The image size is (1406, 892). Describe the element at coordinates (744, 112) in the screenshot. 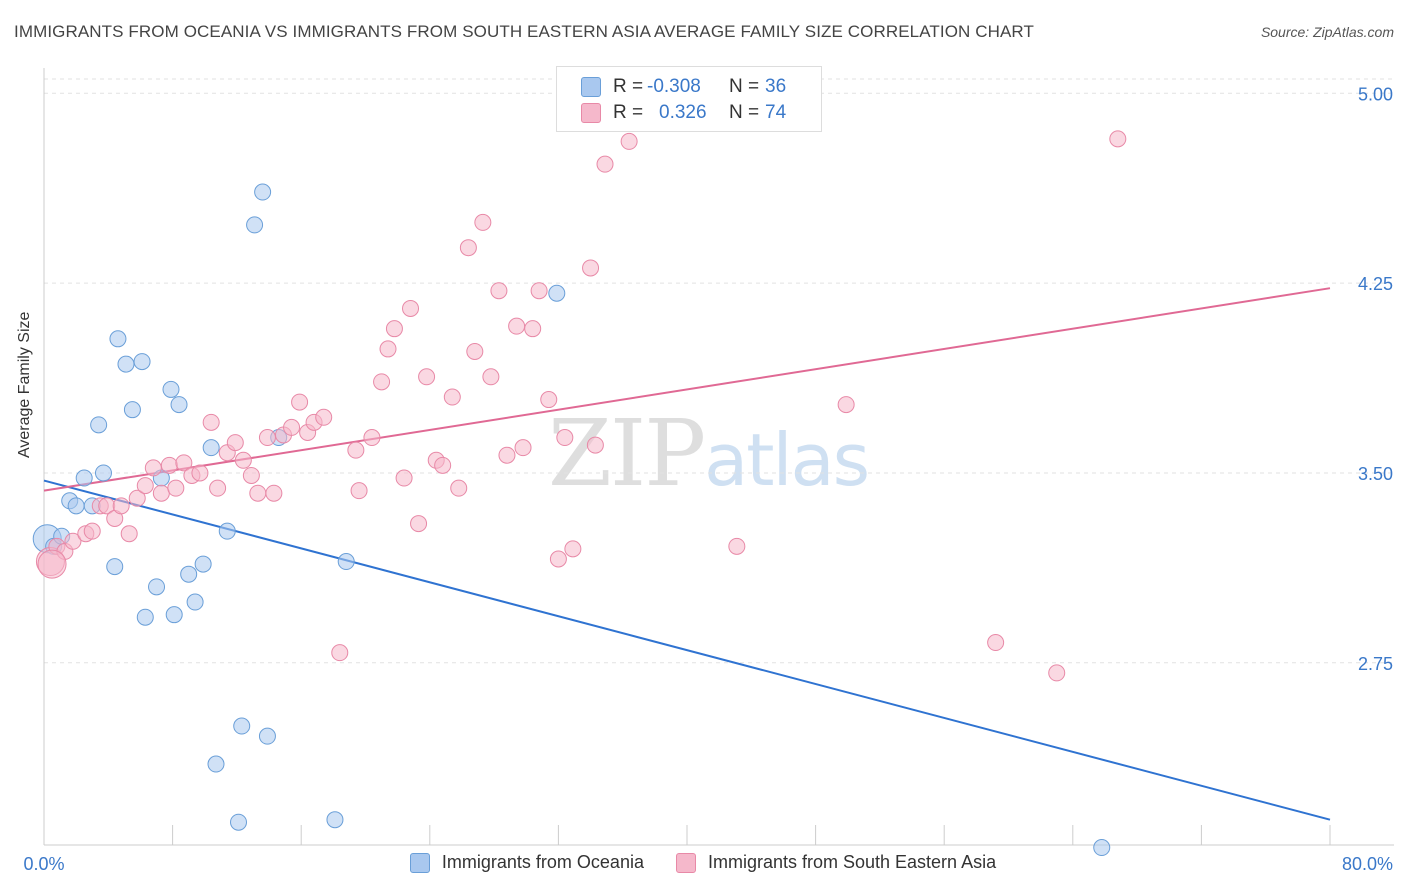

I see `legend-n-label: N =` at that location.